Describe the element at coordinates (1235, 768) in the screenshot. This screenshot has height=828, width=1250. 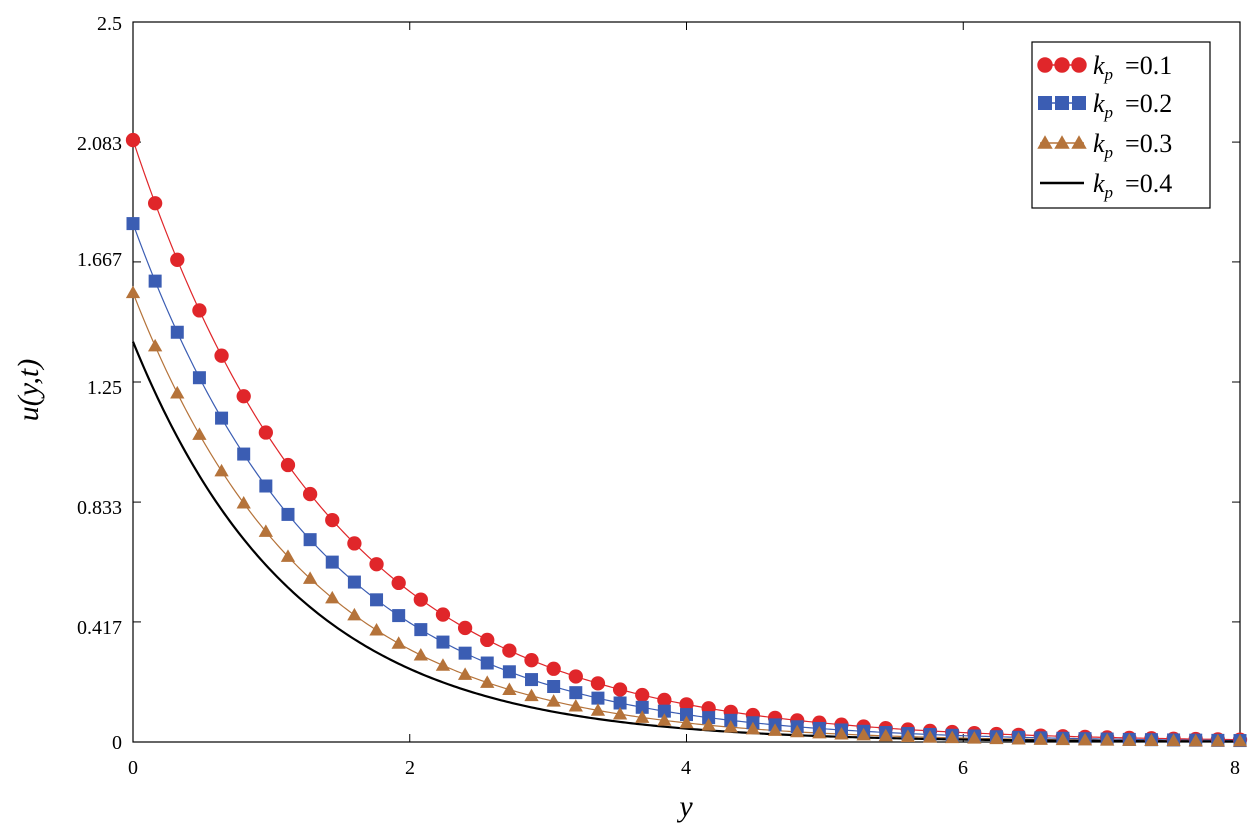
I see `x-tick-label: 8` at that location.